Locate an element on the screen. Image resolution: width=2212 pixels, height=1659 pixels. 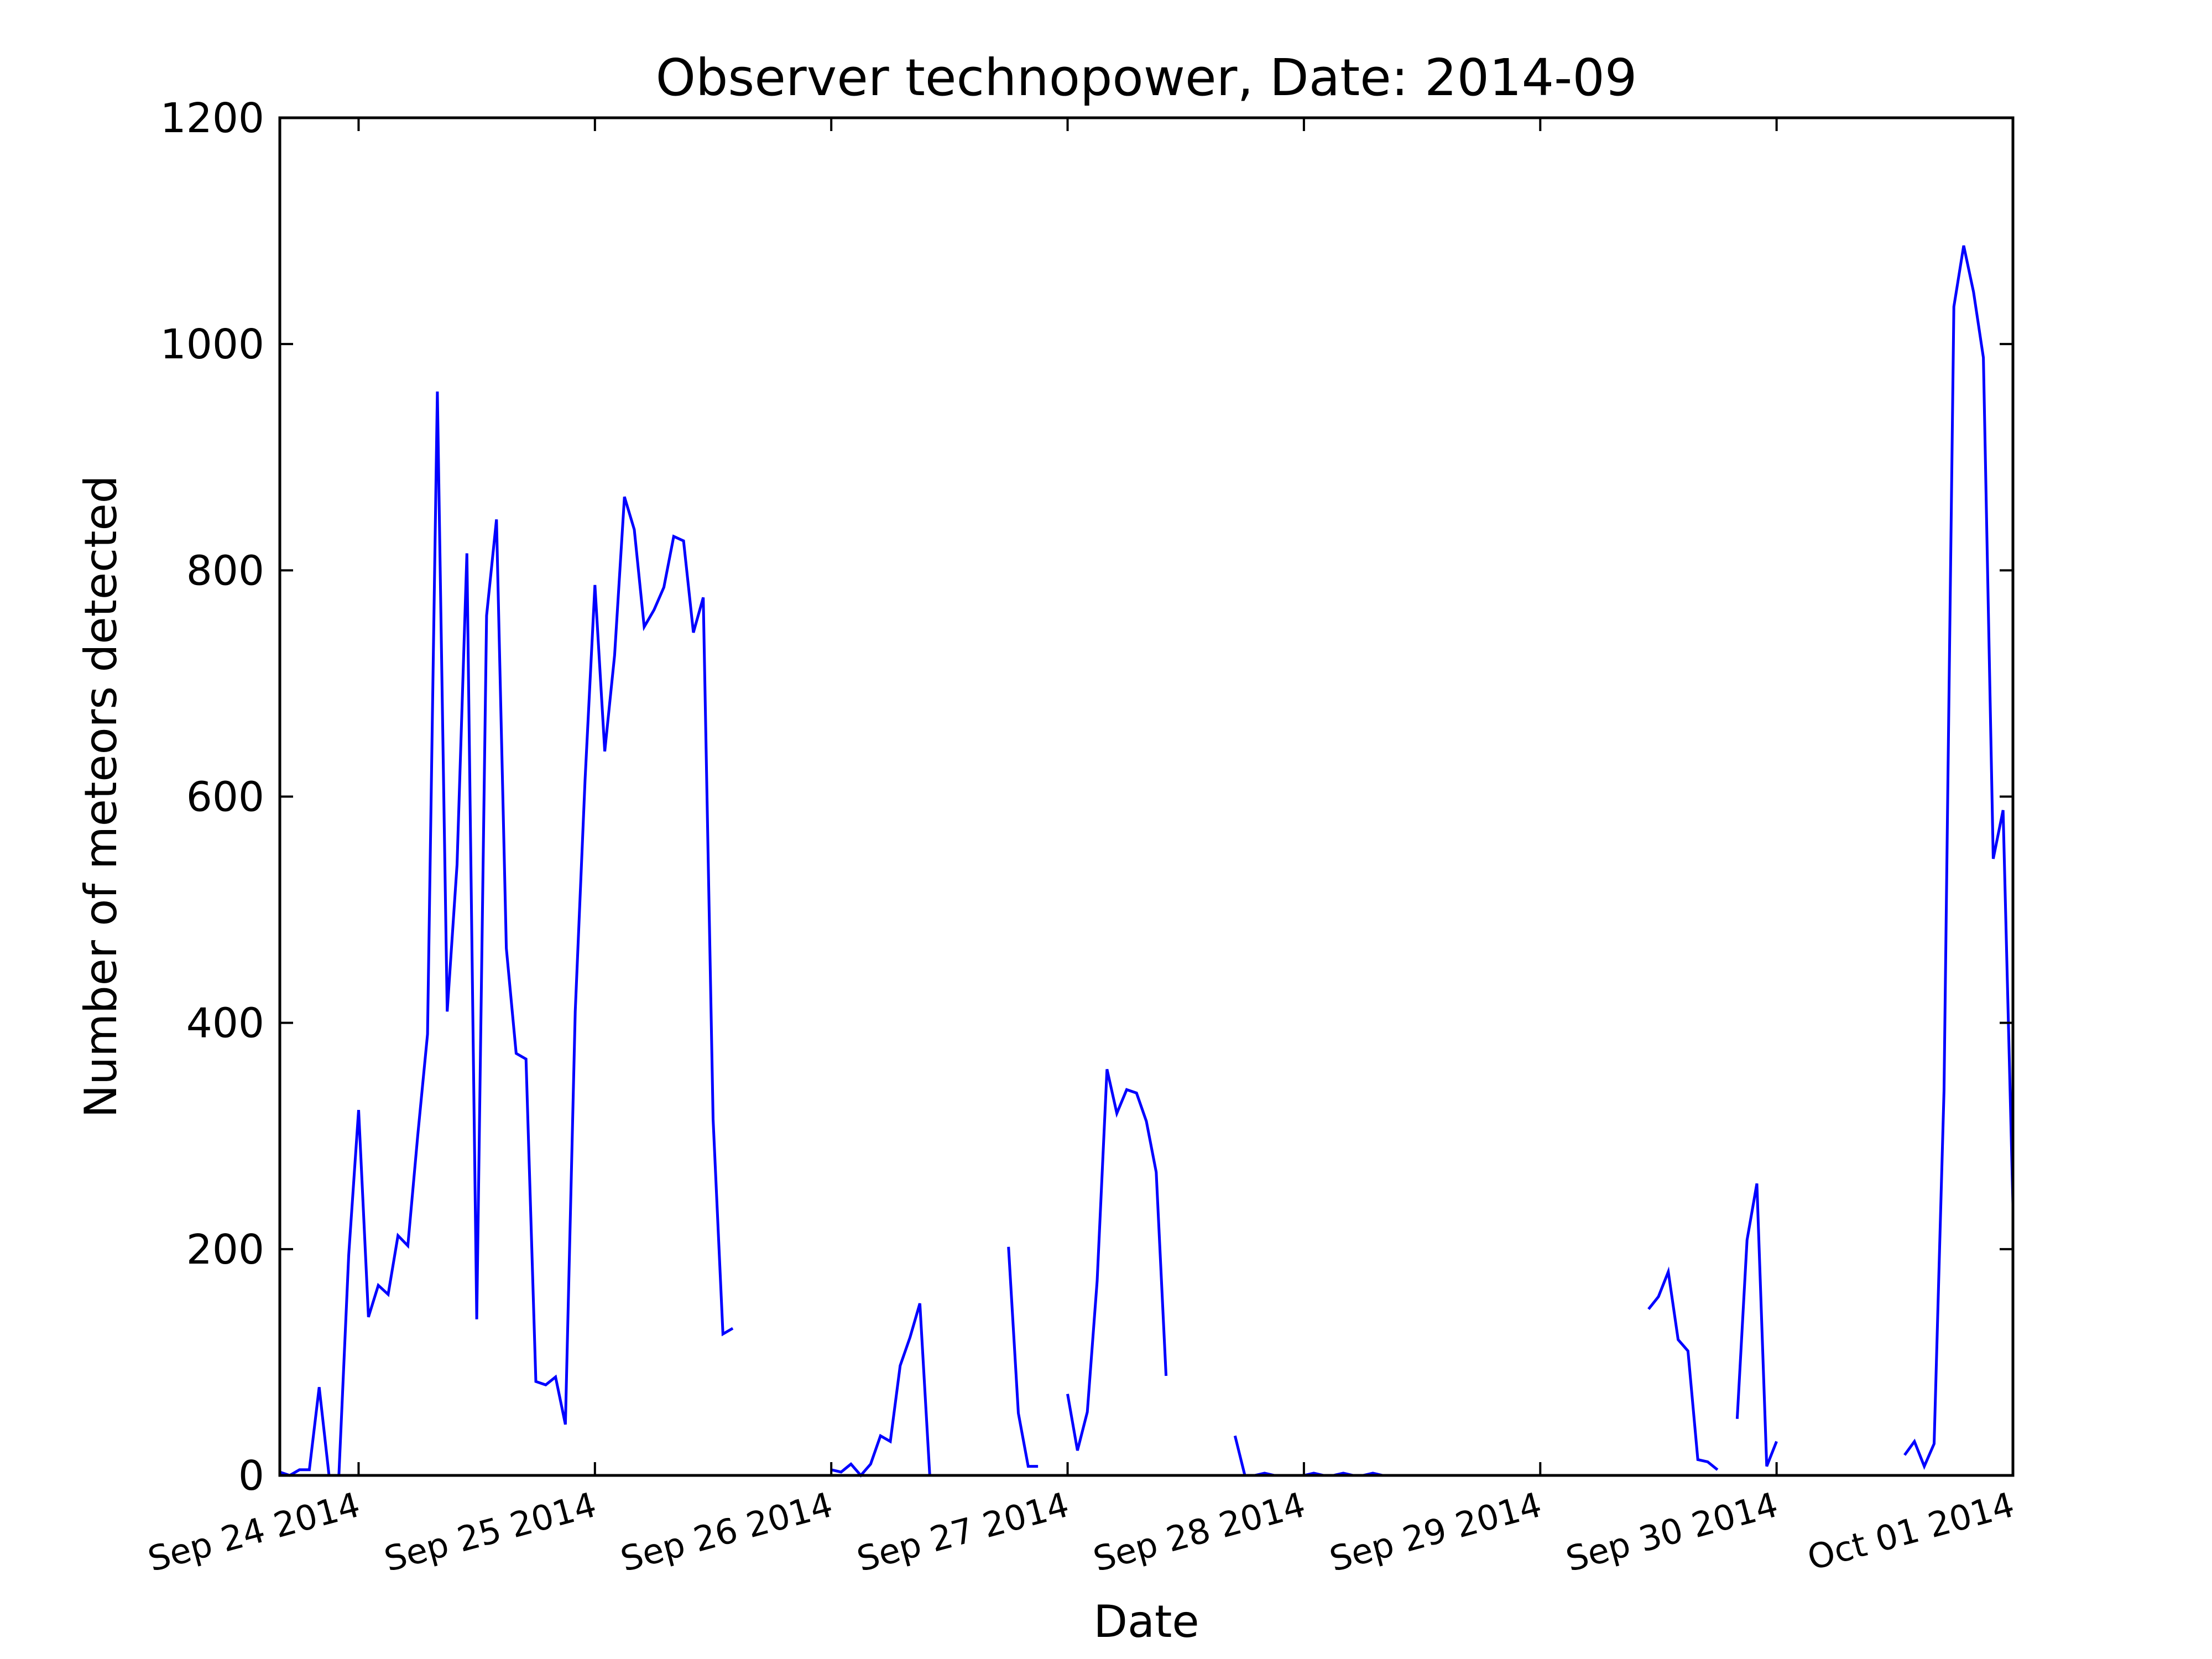
y-tick-label: 1200 is located at coordinates (212, 119).